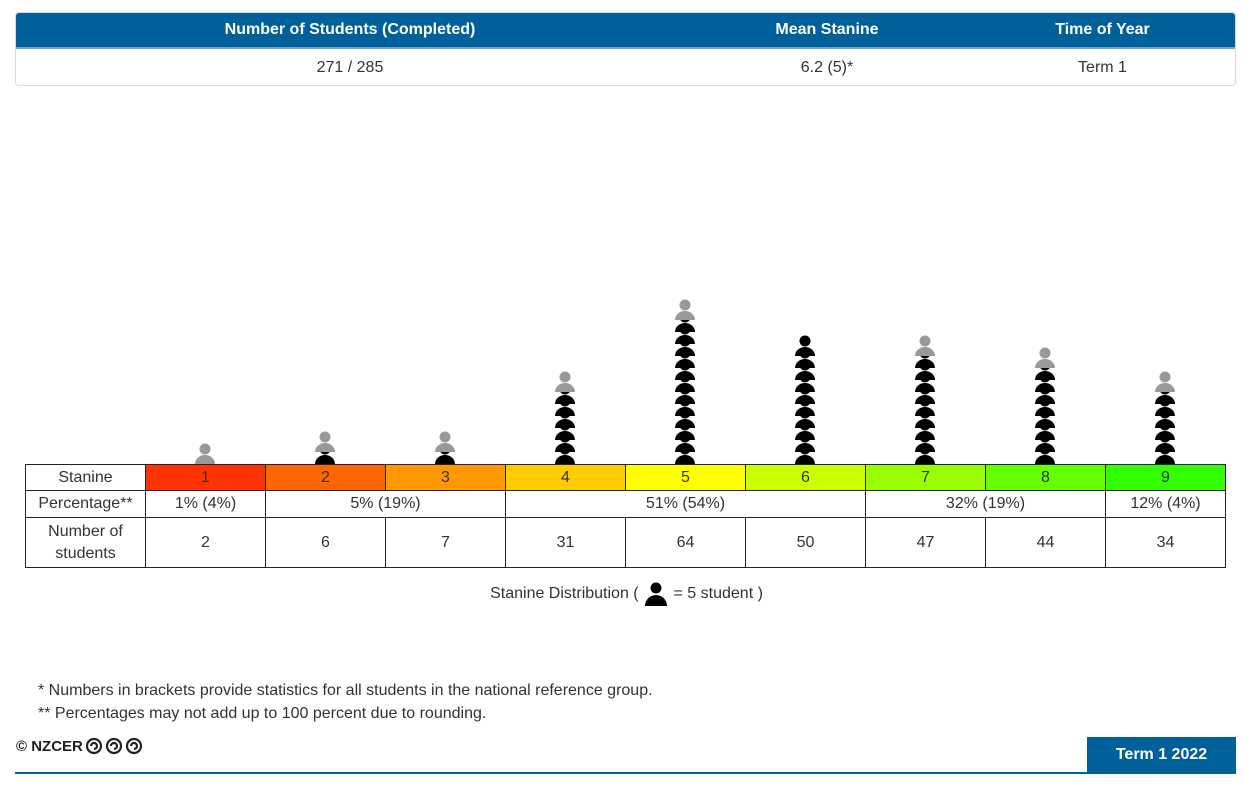 This screenshot has height=788, width=1253. Describe the element at coordinates (827, 29) in the screenshot. I see `header-mean-stanine: Mean Stanine` at that location.